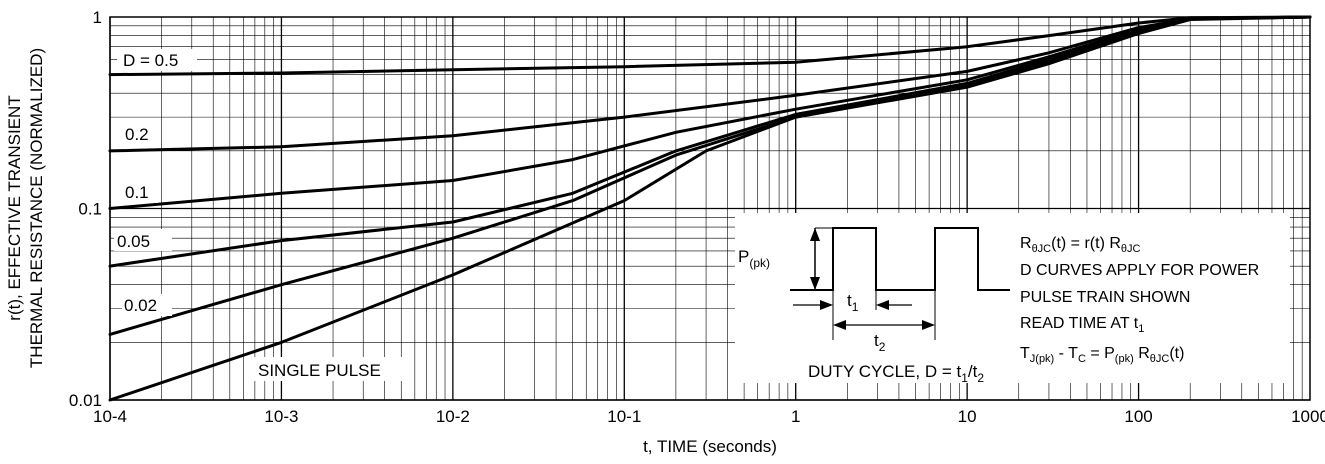 The width and height of the screenshot is (1325, 464). What do you see at coordinates (880, 342) in the screenshot?
I see `inset-t2-label: t2` at bounding box center [880, 342].